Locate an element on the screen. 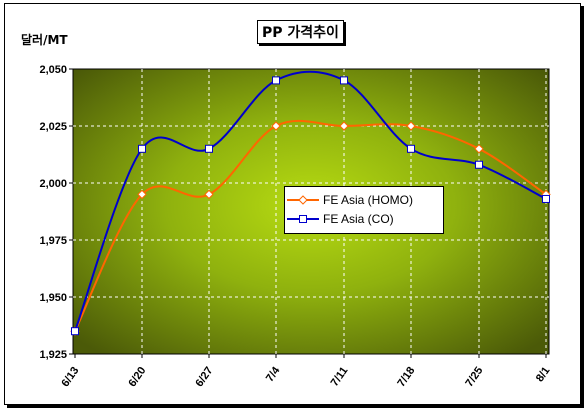 This screenshot has height=410, width=586. x-tick-label: 7/11 is located at coordinates (340, 377).